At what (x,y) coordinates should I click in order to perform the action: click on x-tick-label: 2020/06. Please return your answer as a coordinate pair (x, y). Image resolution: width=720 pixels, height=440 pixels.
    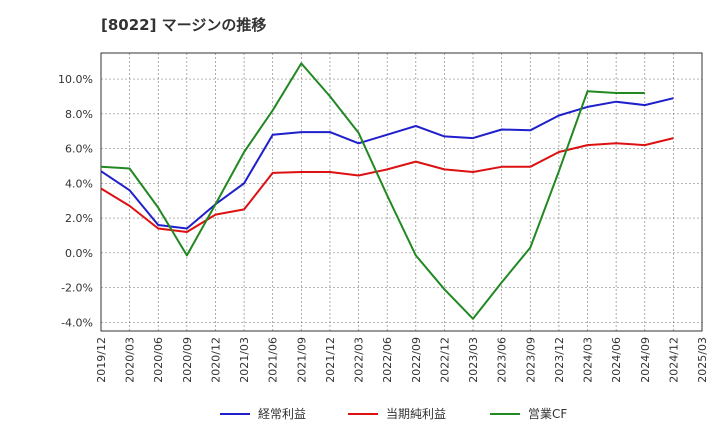
    Looking at the image, I should click on (158, 360).